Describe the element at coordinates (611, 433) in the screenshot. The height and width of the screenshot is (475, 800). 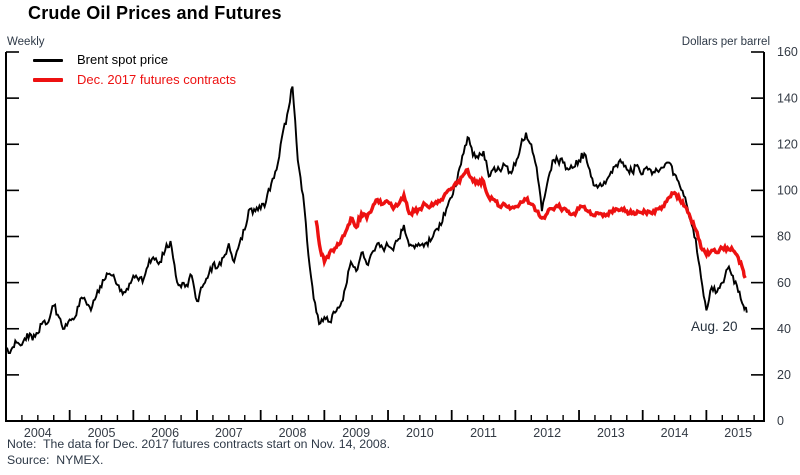
I see `x-tick-label: 2013` at that location.